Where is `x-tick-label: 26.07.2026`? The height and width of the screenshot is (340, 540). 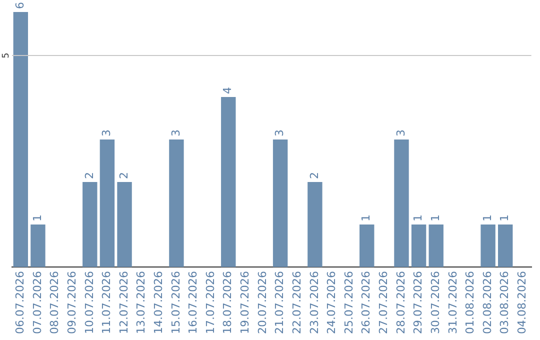 x-tick-label: 26.07.2026 is located at coordinates (366, 302).